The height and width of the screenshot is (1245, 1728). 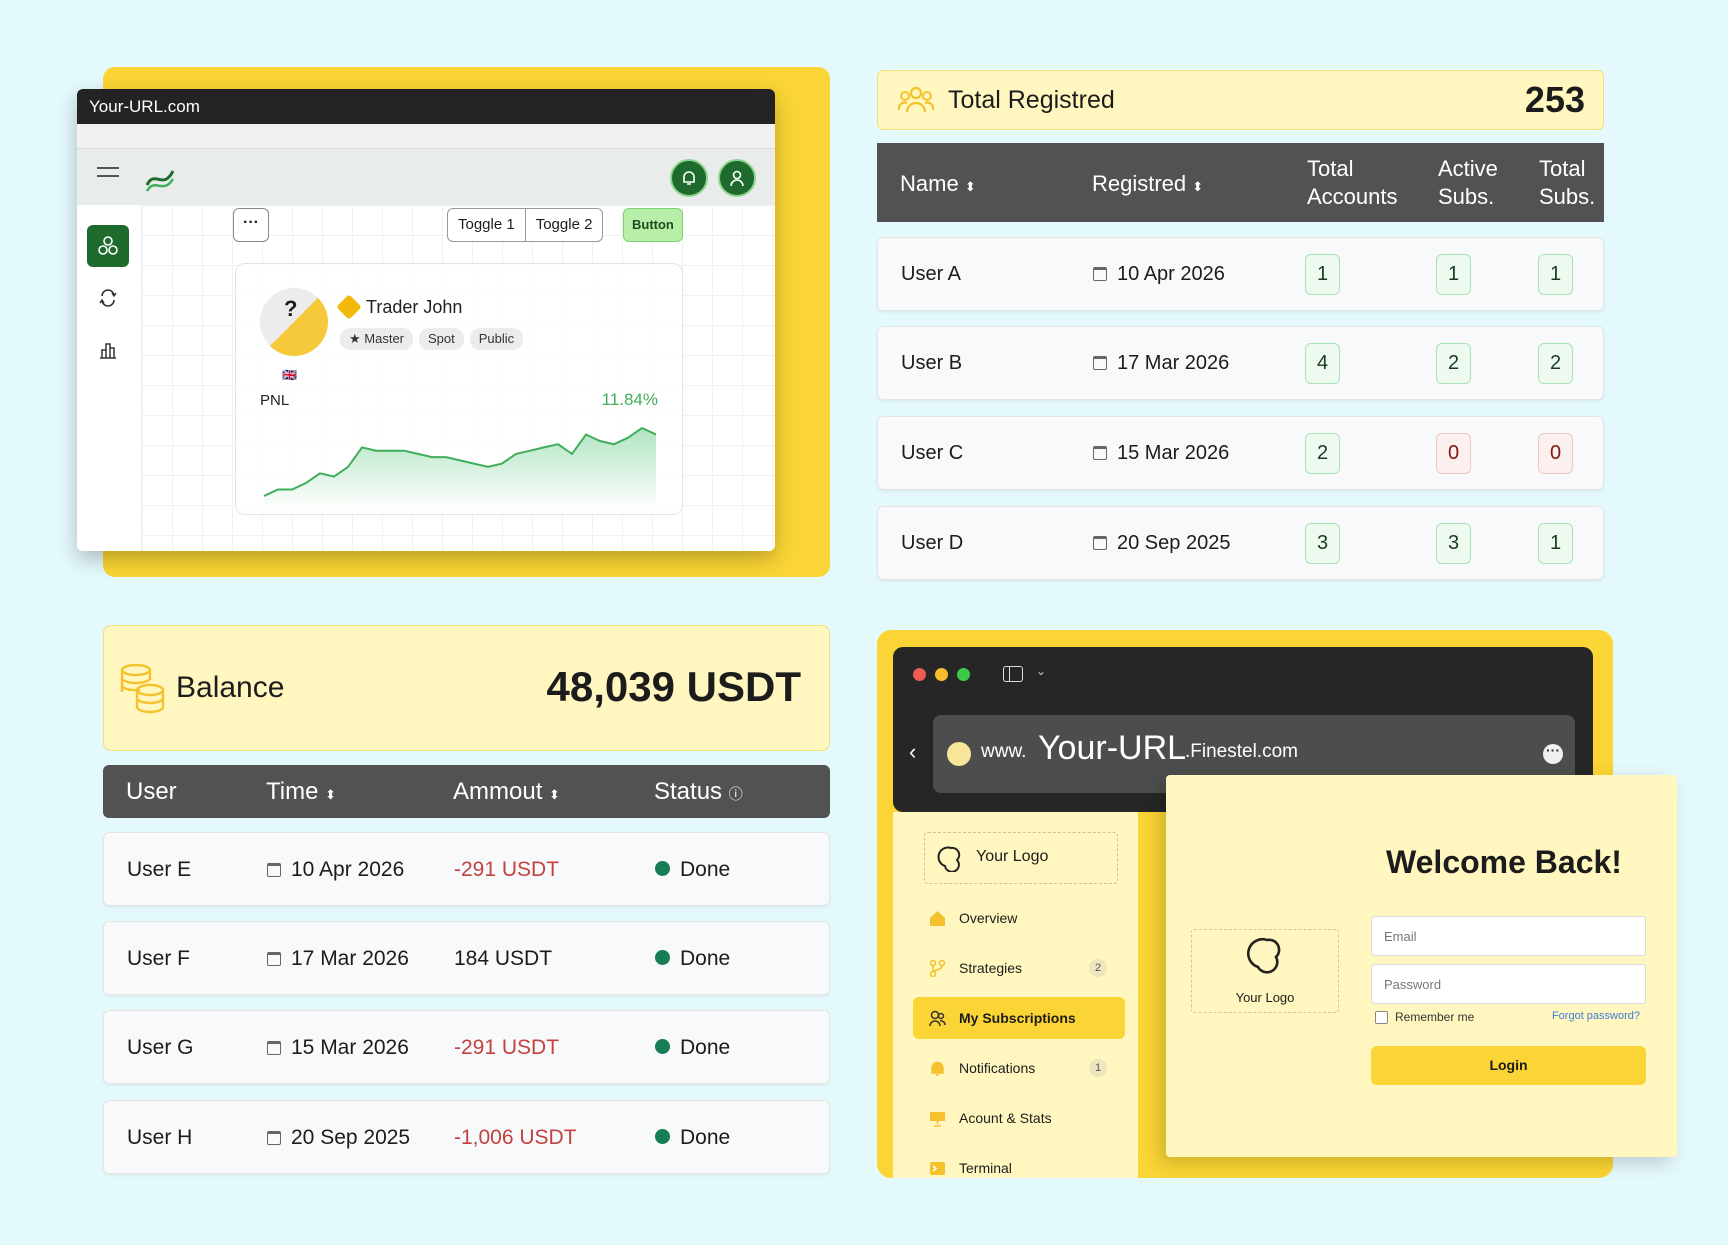 I want to click on remember-me-checkbox, so click(x=1381, y=1017).